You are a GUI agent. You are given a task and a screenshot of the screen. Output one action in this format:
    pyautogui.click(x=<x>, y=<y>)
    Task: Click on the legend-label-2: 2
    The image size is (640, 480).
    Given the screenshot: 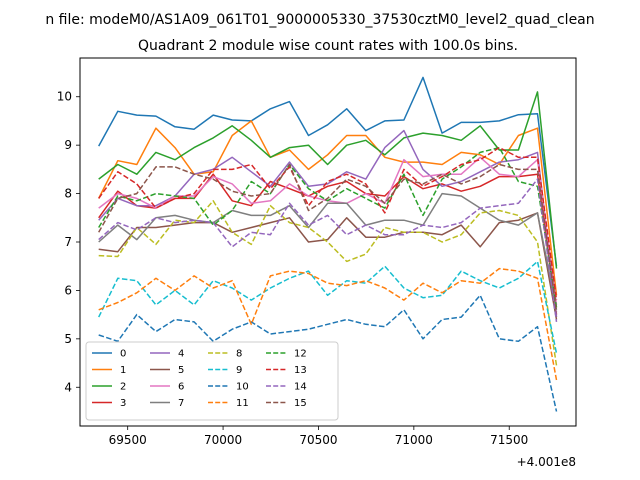 What is the action you would take?
    pyautogui.click(x=123, y=387)
    